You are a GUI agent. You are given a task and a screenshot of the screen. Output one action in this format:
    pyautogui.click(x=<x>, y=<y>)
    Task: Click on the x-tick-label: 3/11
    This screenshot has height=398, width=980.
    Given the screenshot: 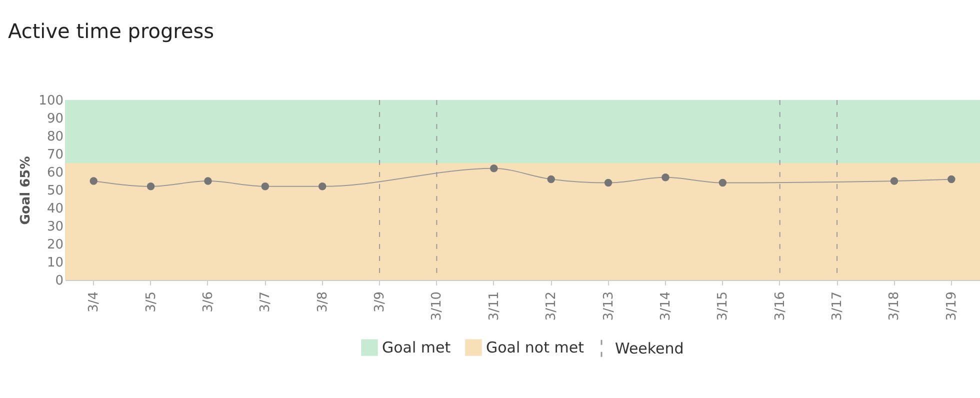 What is the action you would take?
    pyautogui.click(x=494, y=306)
    